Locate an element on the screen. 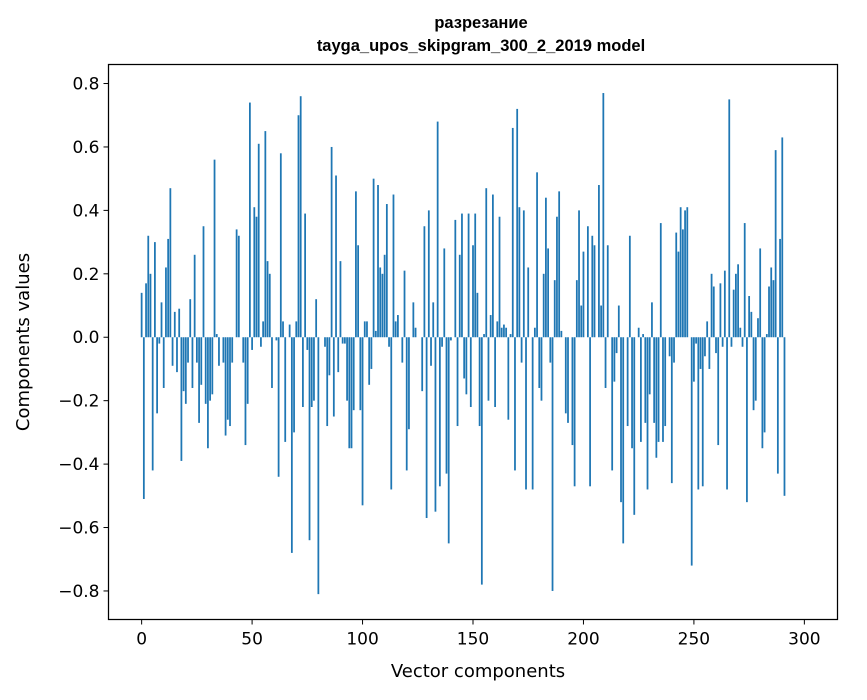  y-tick-label: 0.8 is located at coordinates (85, 85).